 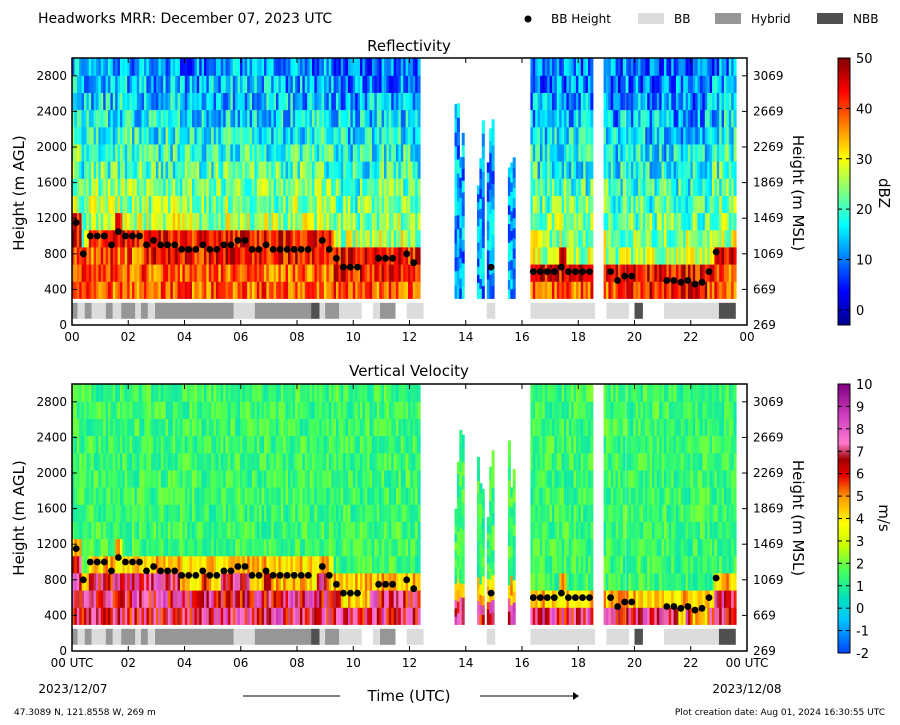 What do you see at coordinates (610, 271) in the screenshot?
I see `bb-height-point` at bounding box center [610, 271].